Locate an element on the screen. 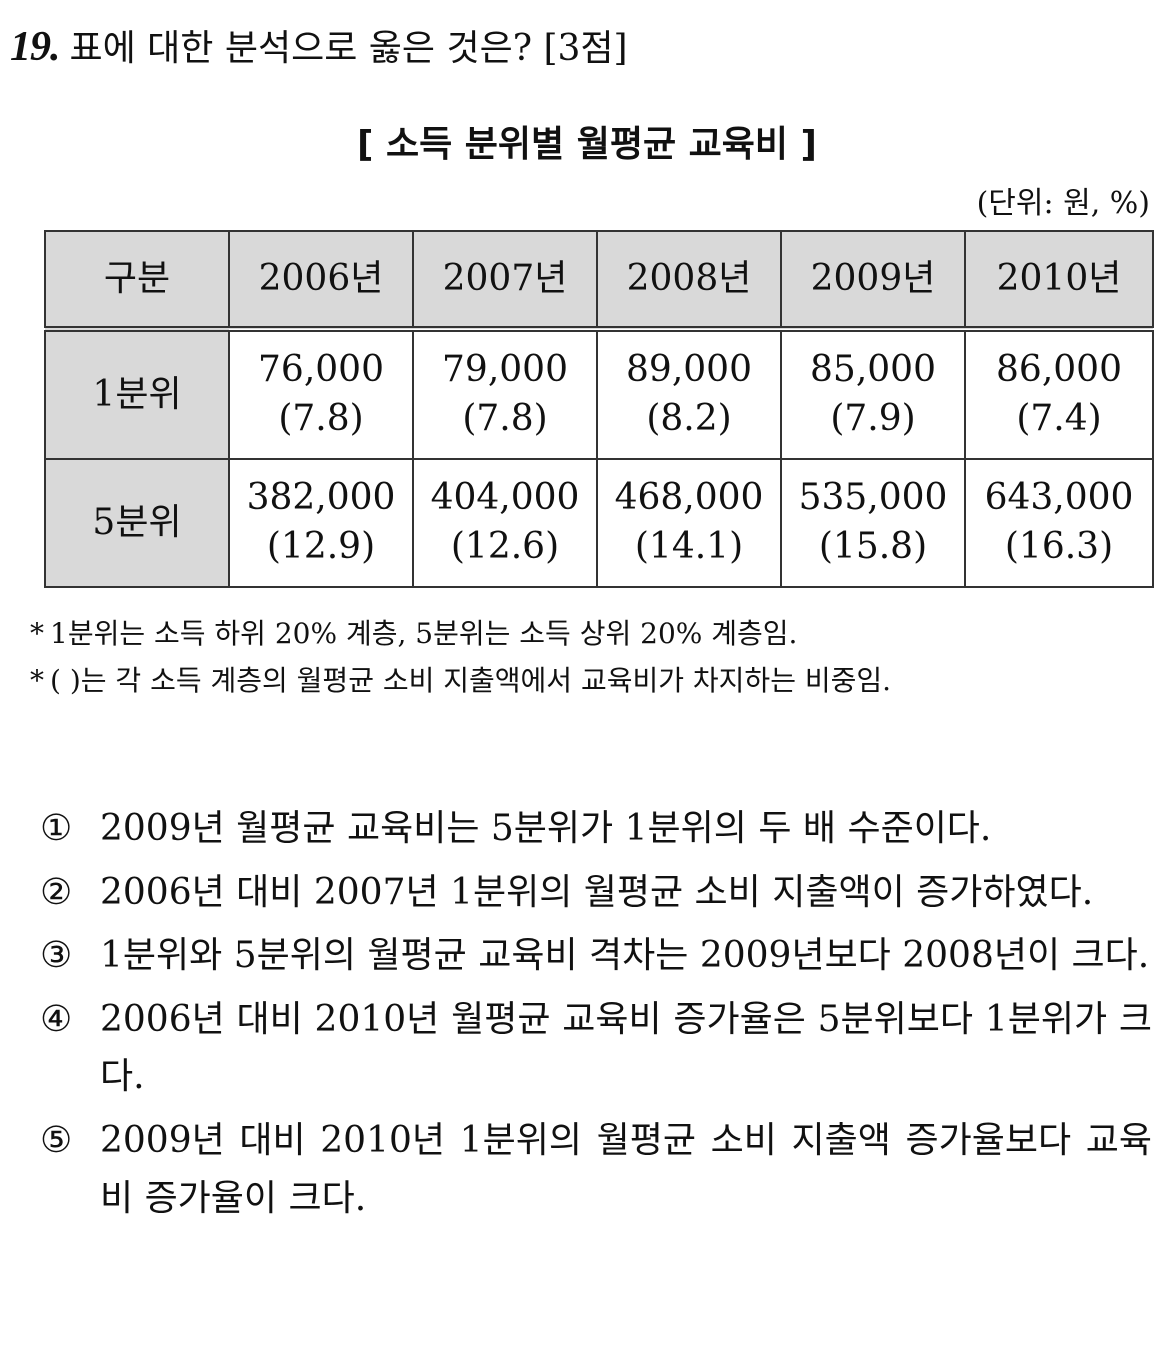  option-1: ① 2009년 월평균 교육비는 5분위가 1분위의 두 배 수준이다. is located at coordinates (596, 829).